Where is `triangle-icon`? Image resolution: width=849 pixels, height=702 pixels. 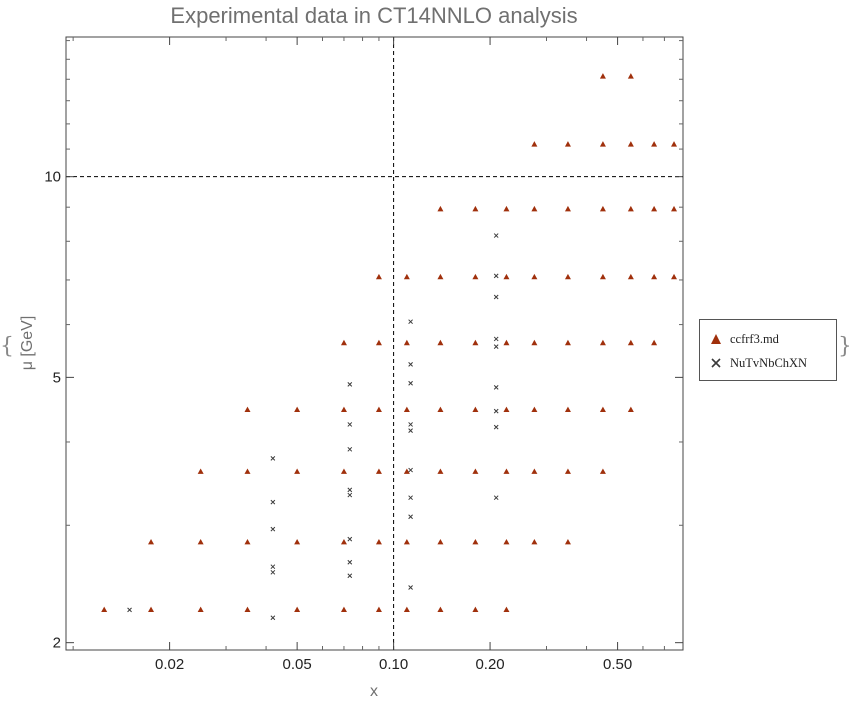 triangle-icon is located at coordinates (716, 339).